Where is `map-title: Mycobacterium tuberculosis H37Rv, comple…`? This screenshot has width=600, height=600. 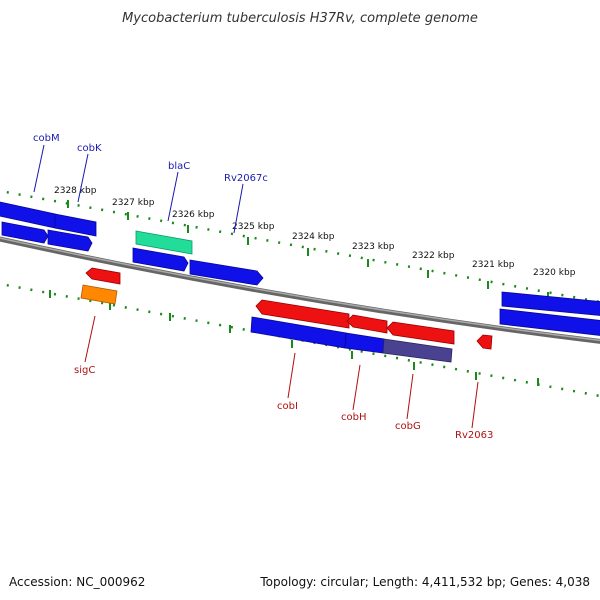
map-title: Mycobacterium tuberculosis H37Rv, comple… is located at coordinates (300, 18).